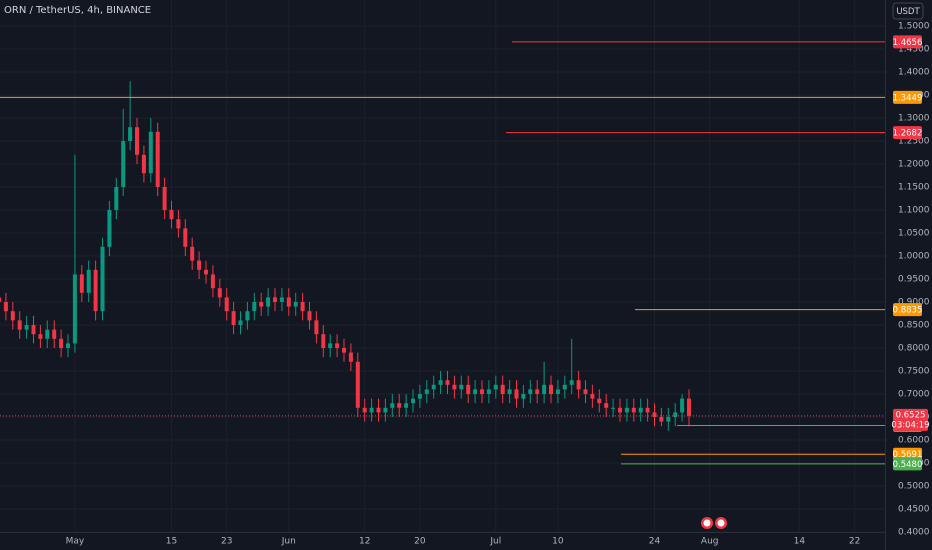 Image resolution: width=932 pixels, height=550 pixels. Describe the element at coordinates (714, 523) in the screenshot. I see `event-icons` at that location.